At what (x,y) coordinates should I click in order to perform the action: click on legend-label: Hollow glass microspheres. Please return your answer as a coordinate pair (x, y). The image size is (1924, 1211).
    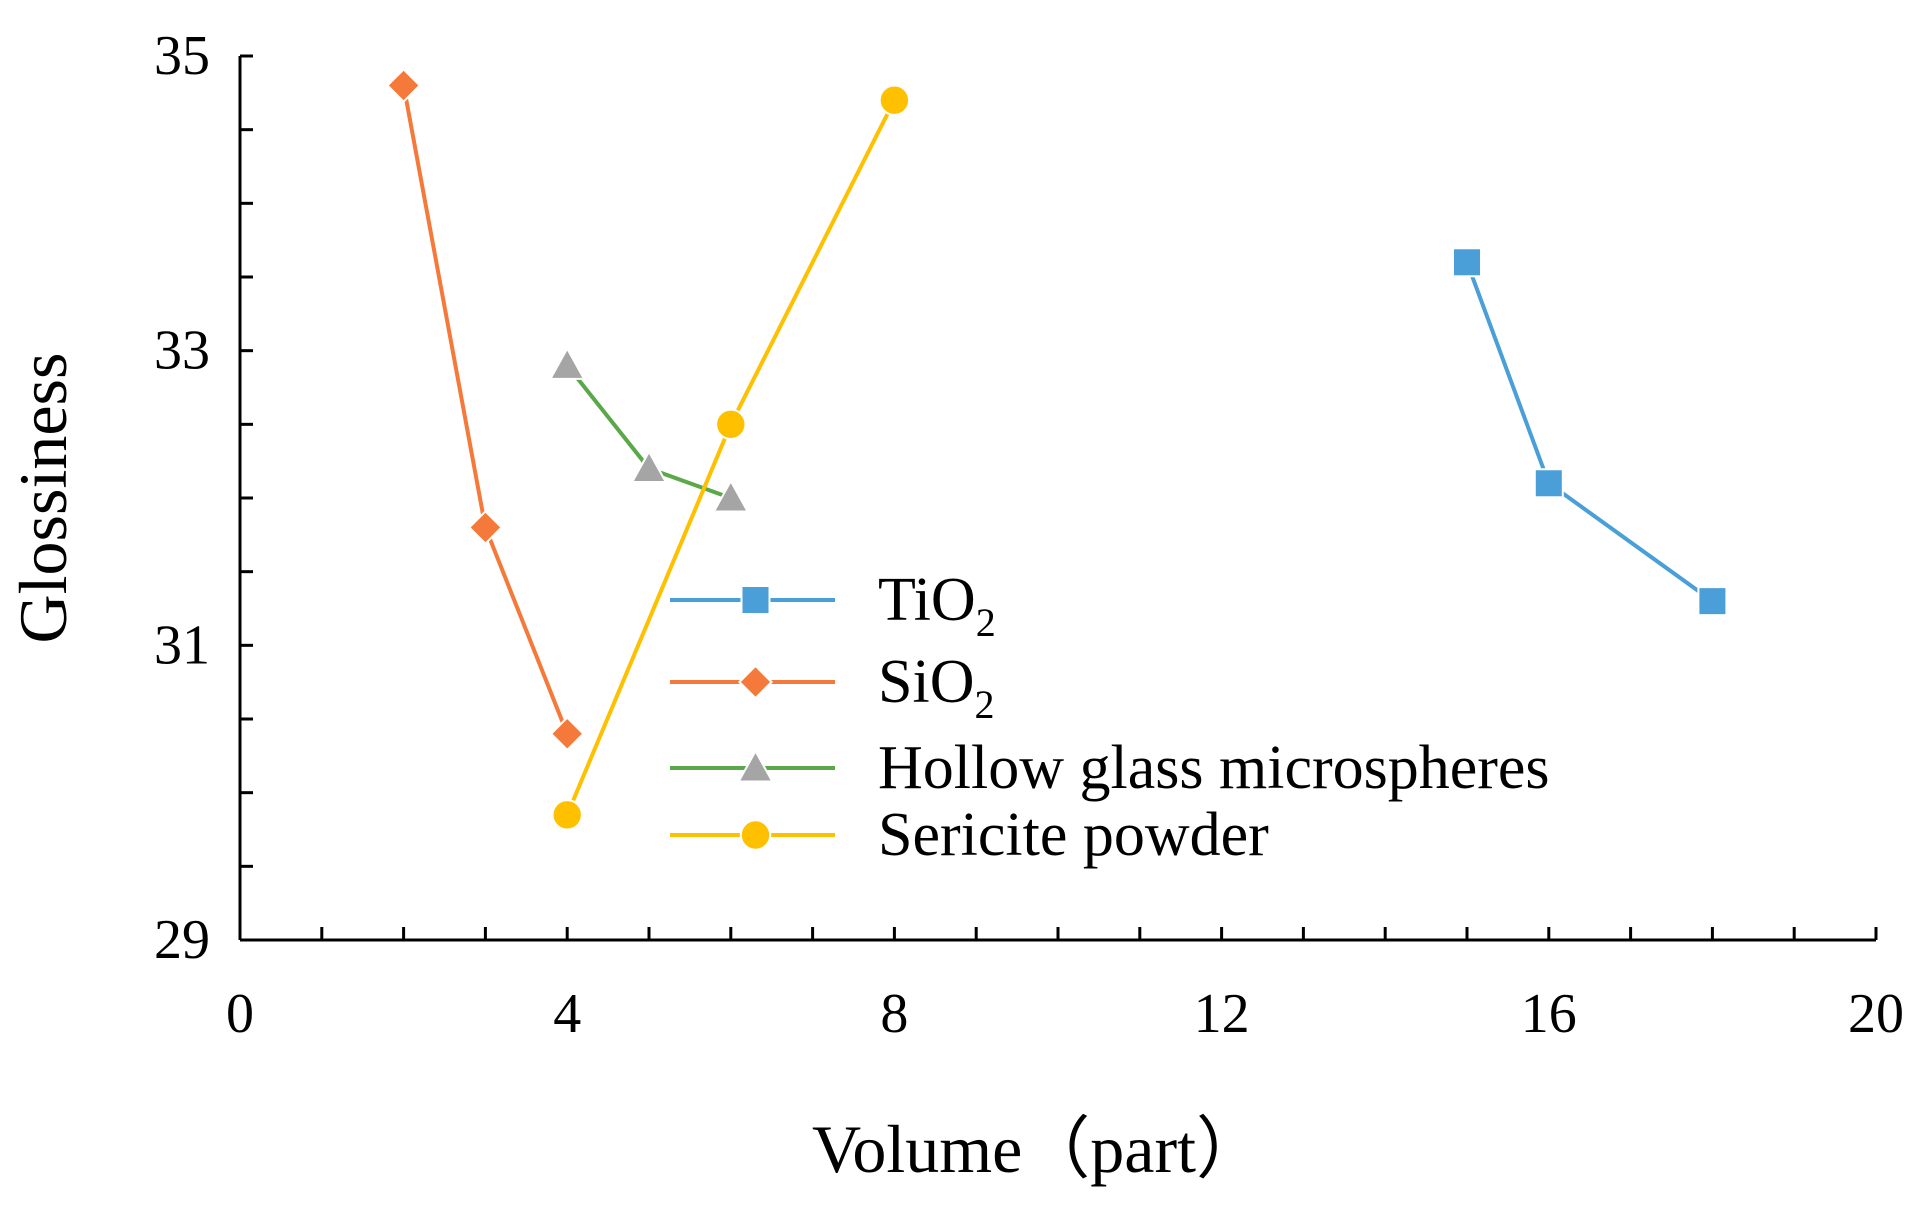
    Looking at the image, I should click on (1214, 768).